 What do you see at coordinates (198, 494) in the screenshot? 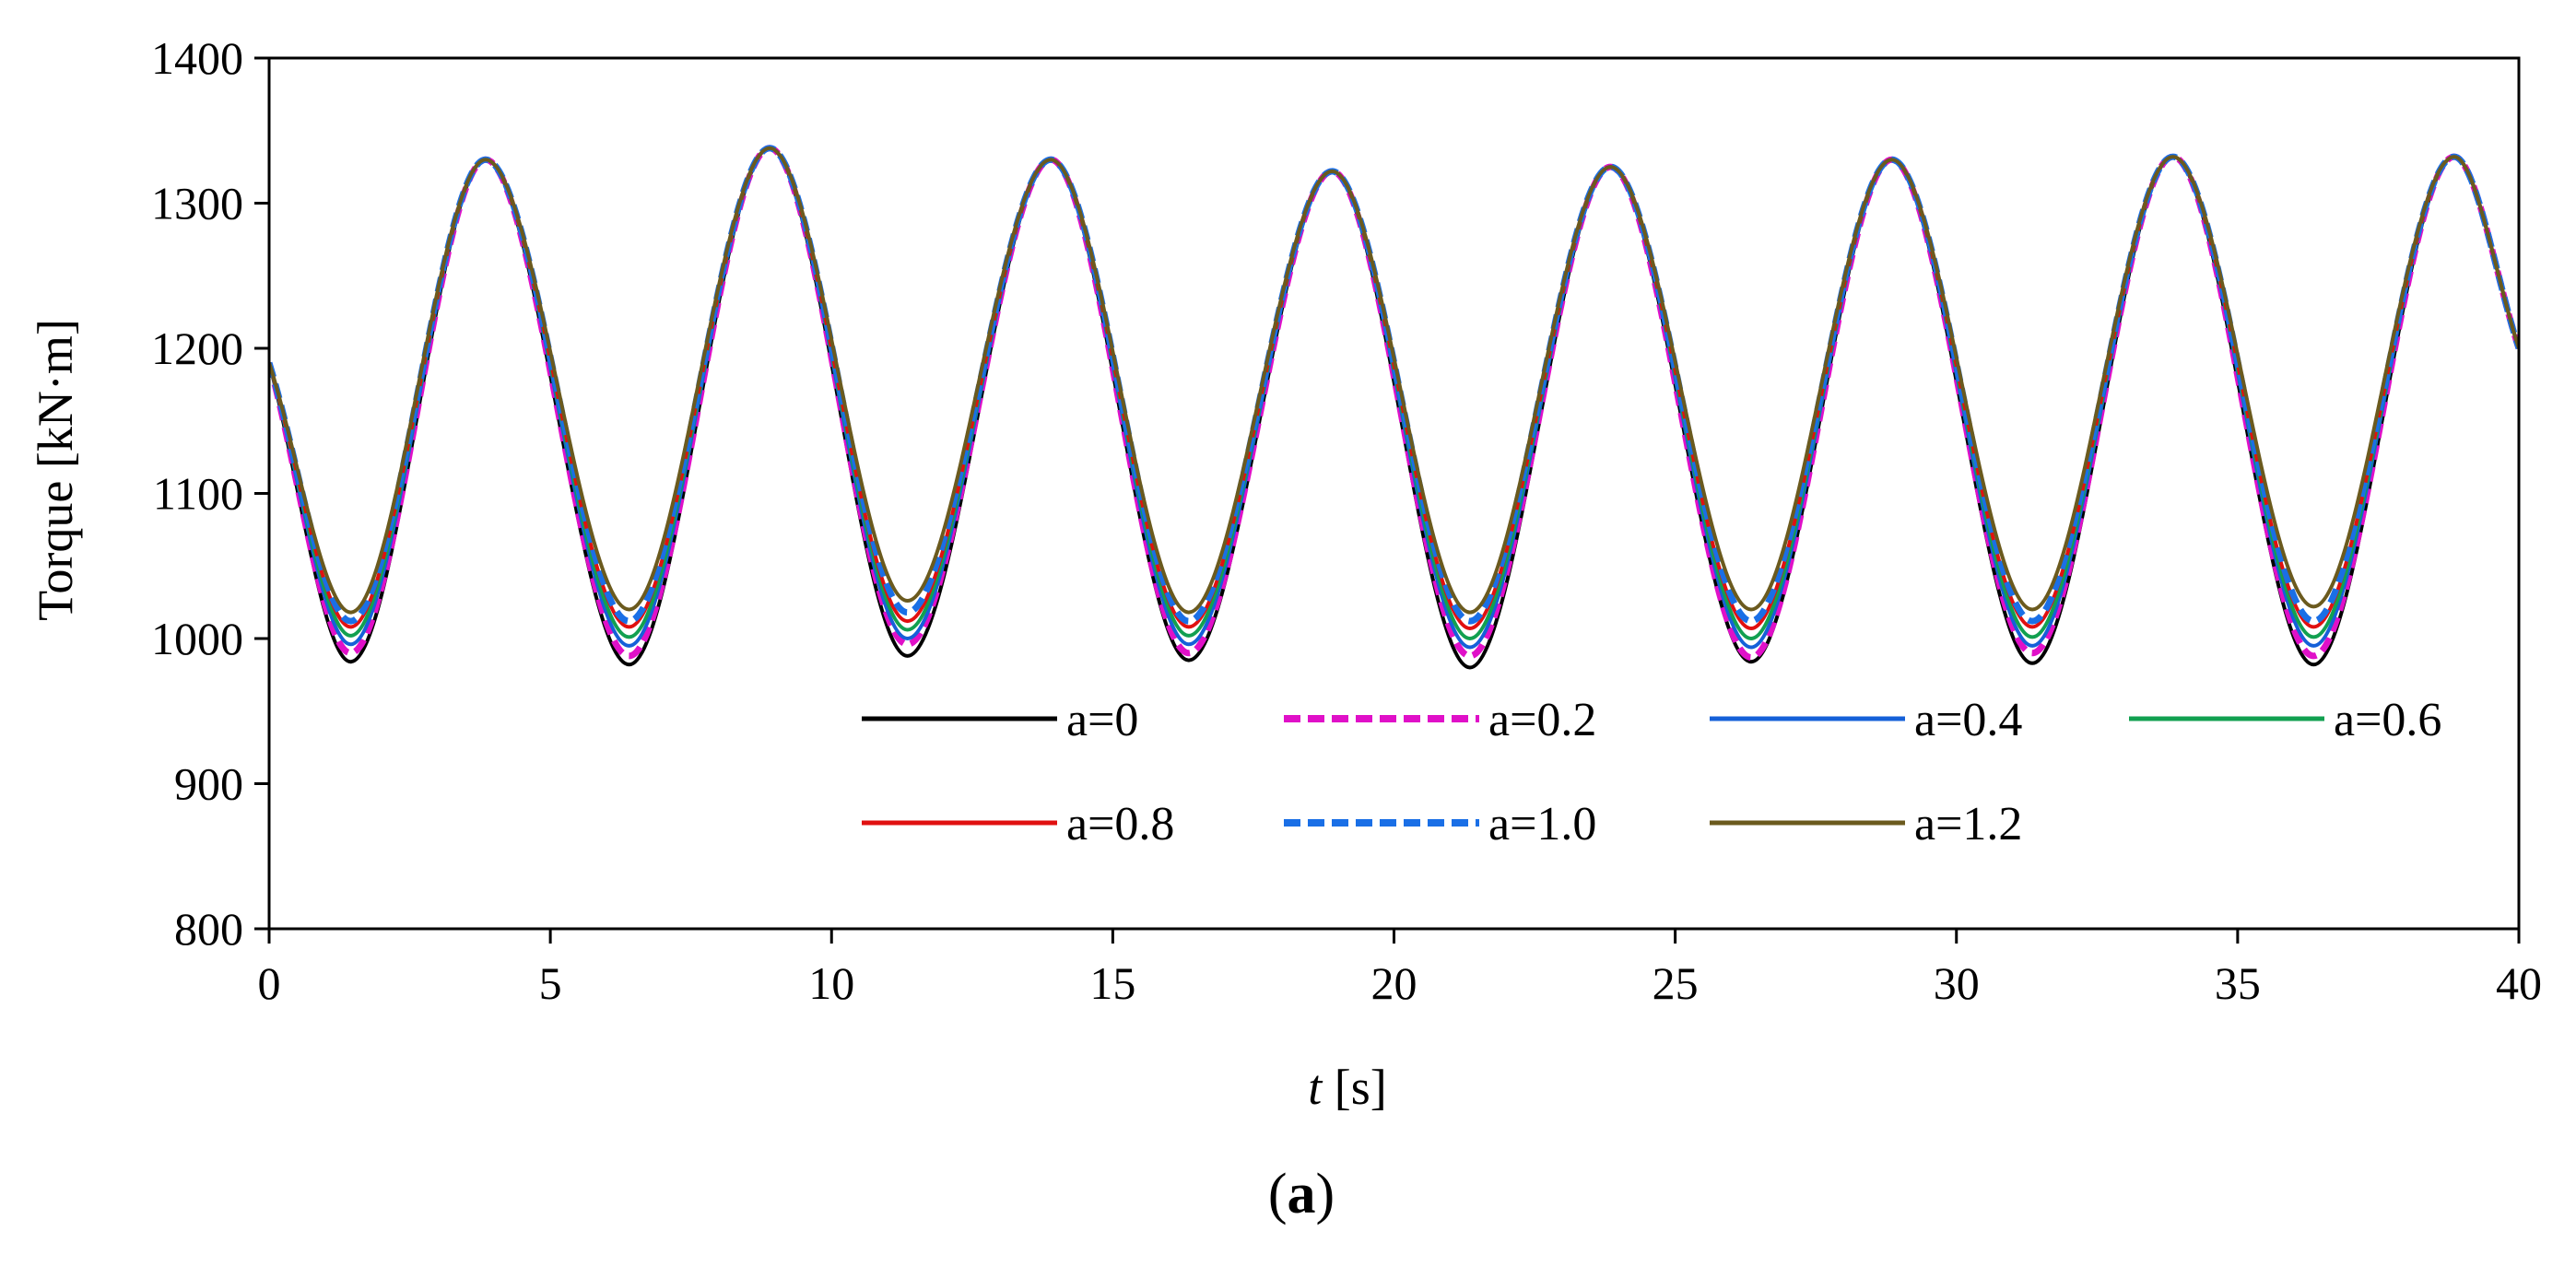
I see `y-tick-label: 1100` at bounding box center [198, 494].